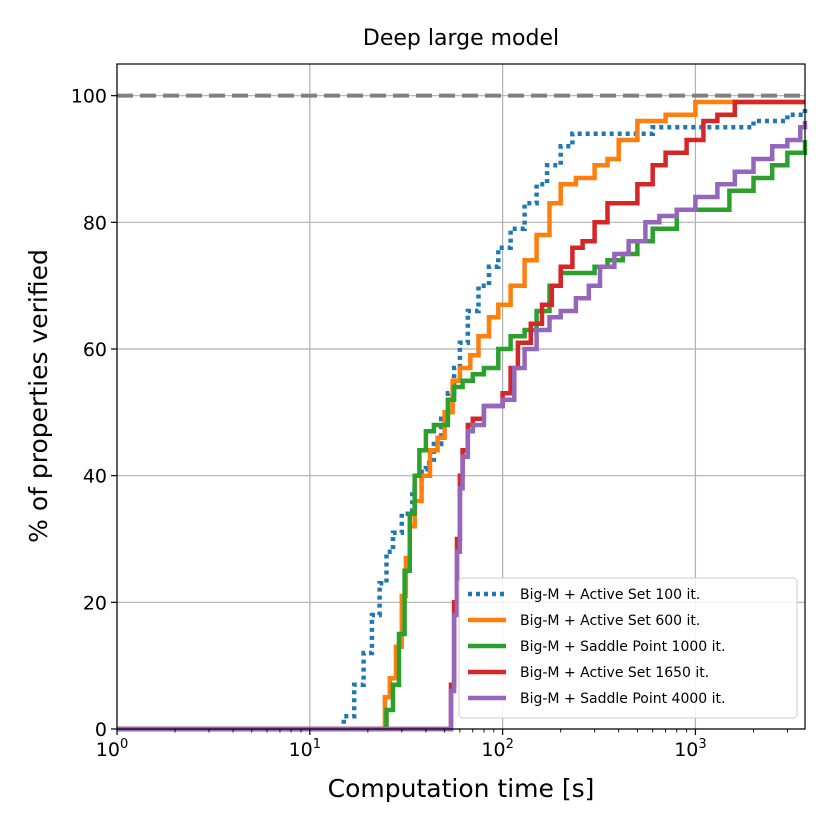 The height and width of the screenshot is (830, 830). What do you see at coordinates (622, 699) in the screenshot?
I see `legend-label: Big-M + Saddle Point 4000 it.` at bounding box center [622, 699].